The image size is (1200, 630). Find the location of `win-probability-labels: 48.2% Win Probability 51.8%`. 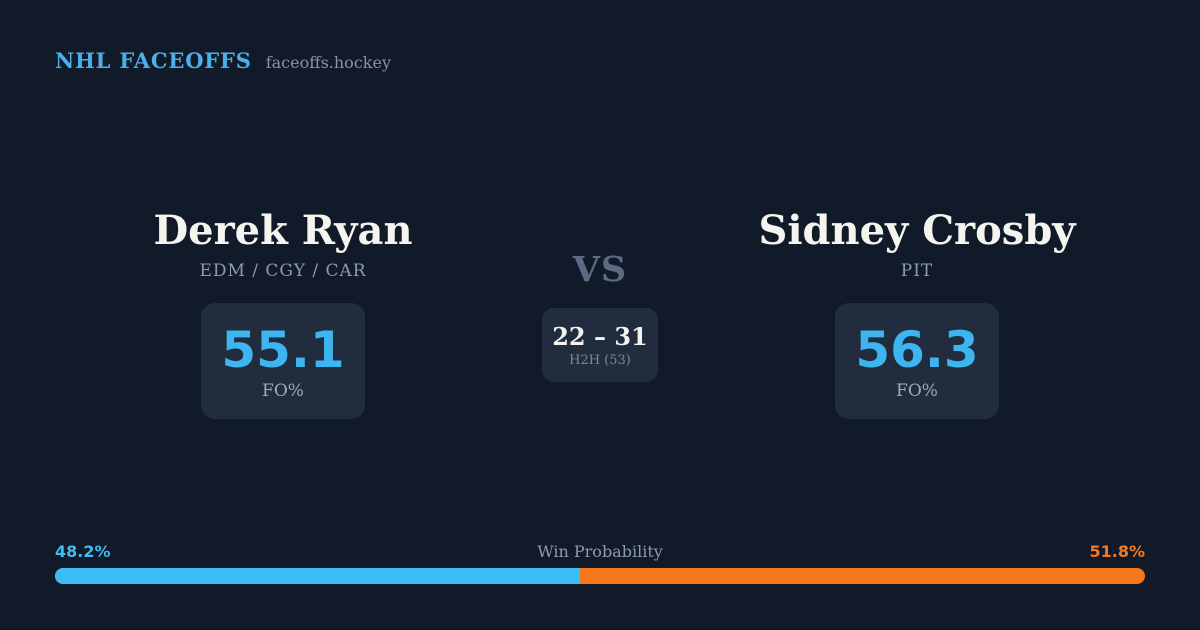

win-probability-labels: 48.2% Win Probability 51.8% is located at coordinates (600, 552).